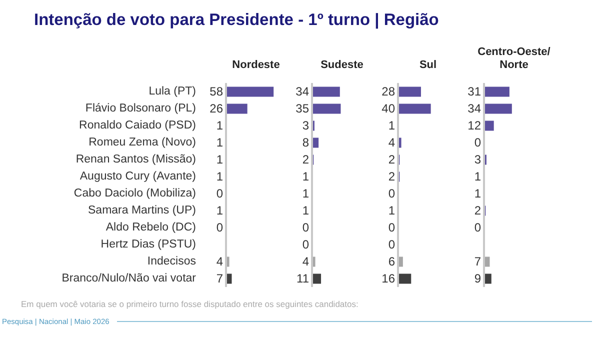  I want to click on y-tick-label: Romeu Zema (Novo), so click(142, 142).